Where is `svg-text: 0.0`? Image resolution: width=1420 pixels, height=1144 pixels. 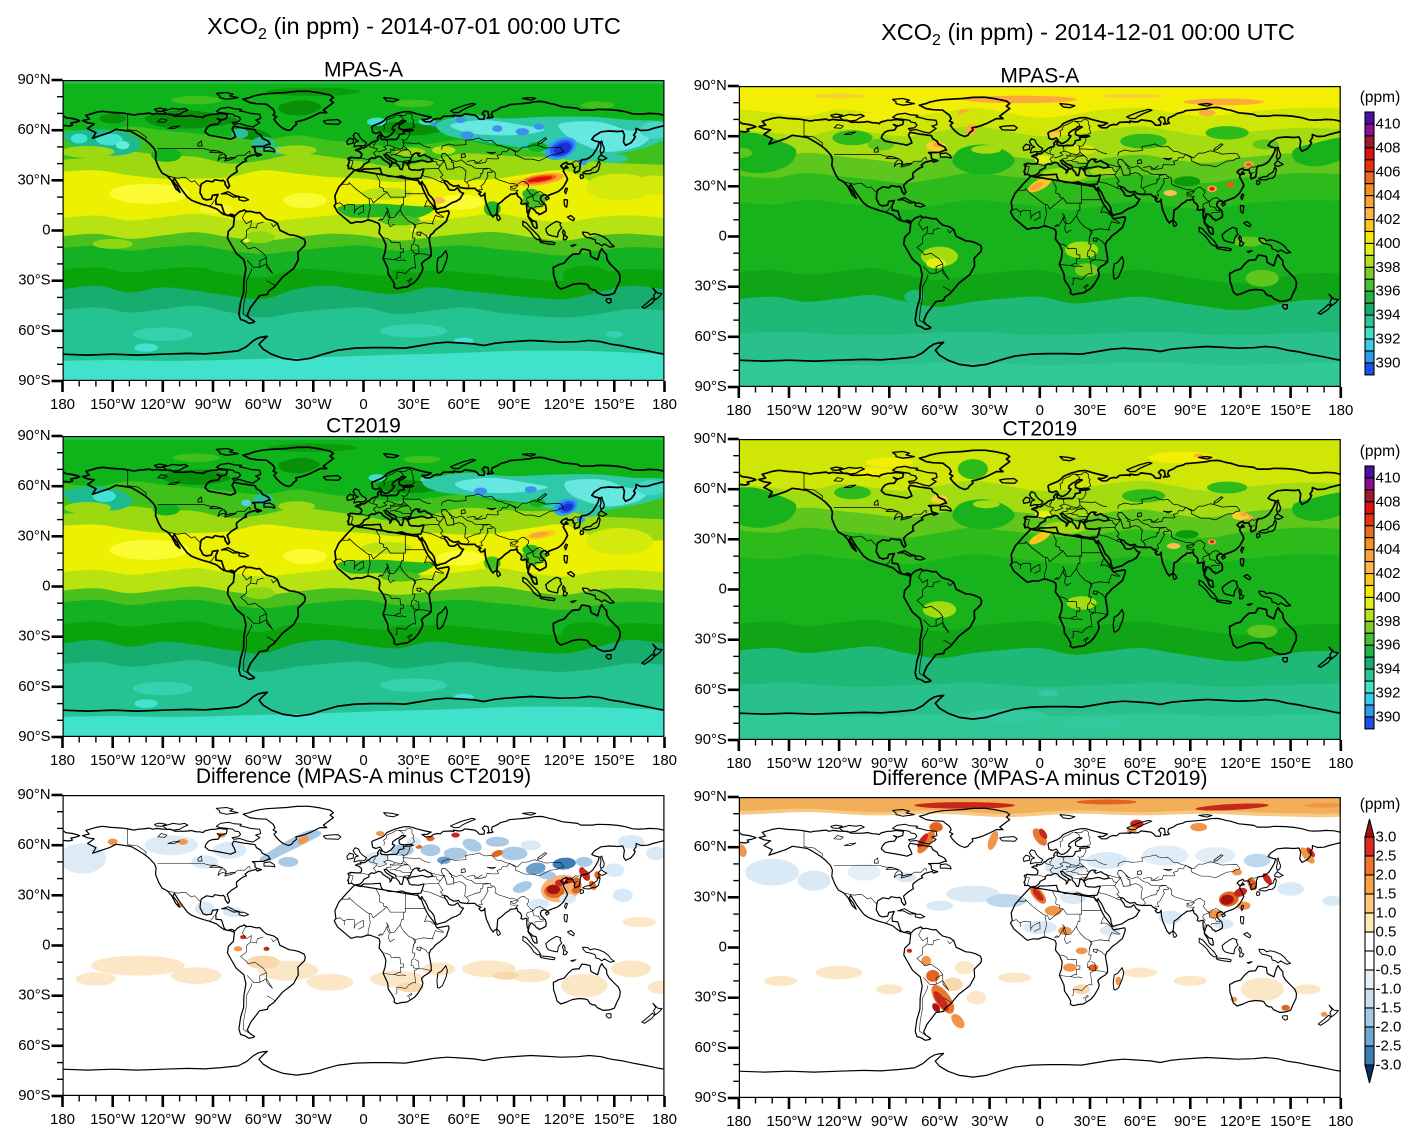 svg-text: 0.0 is located at coordinates (1386, 951).